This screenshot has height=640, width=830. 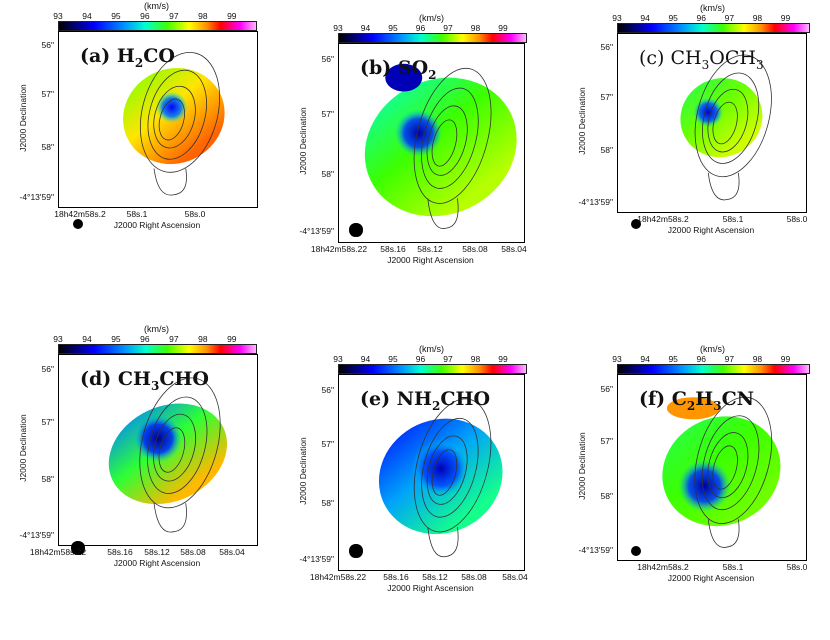 I want to click on x-tick-label: 18h42m58s.22, so click(x=58, y=552).